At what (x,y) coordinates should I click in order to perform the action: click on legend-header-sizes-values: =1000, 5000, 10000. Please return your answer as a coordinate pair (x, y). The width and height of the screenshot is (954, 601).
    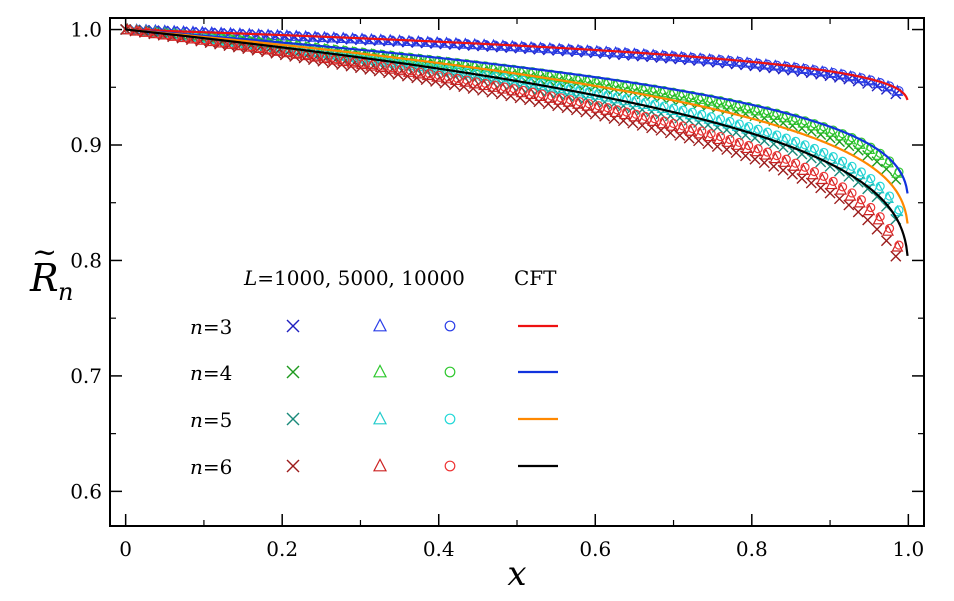
    Looking at the image, I should click on (361, 278).